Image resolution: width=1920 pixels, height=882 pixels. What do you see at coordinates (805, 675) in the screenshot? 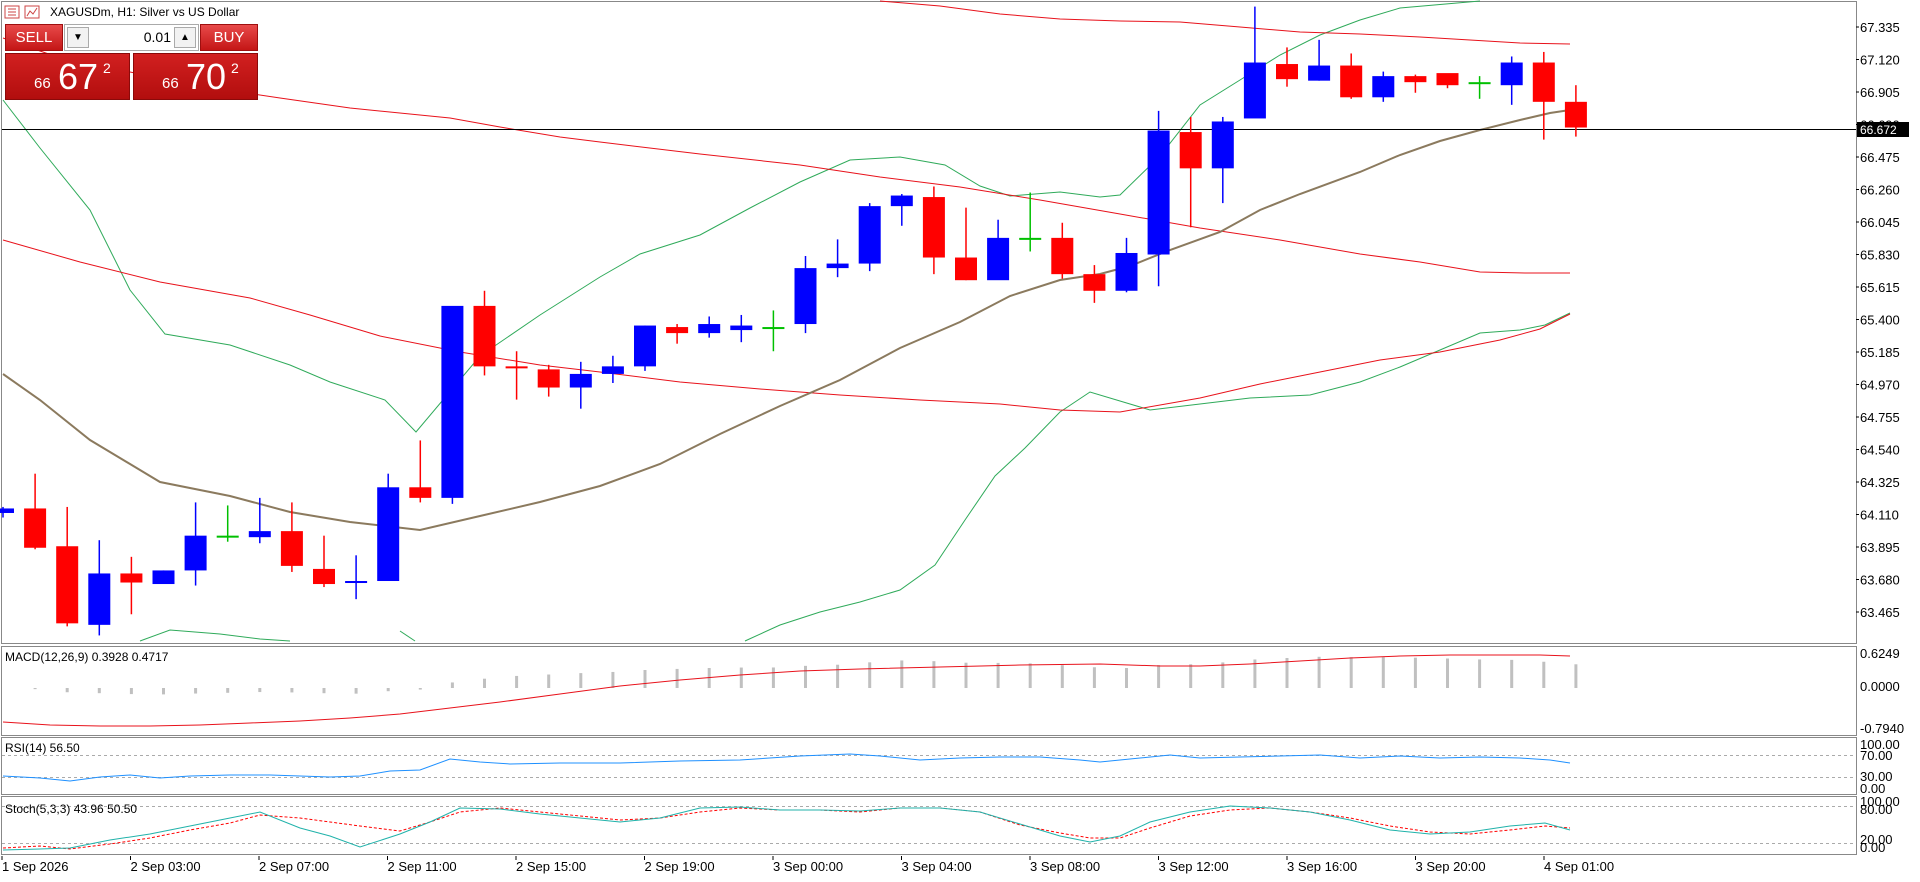
I see `macd-histogram` at bounding box center [805, 675].